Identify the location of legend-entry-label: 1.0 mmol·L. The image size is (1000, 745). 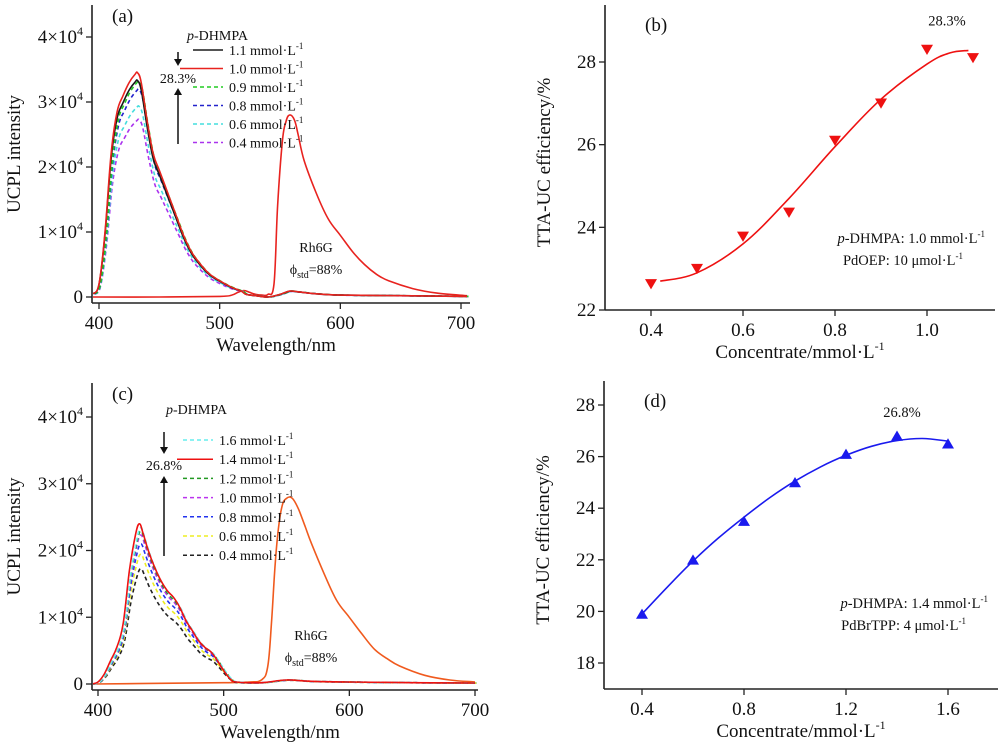
(252, 499).